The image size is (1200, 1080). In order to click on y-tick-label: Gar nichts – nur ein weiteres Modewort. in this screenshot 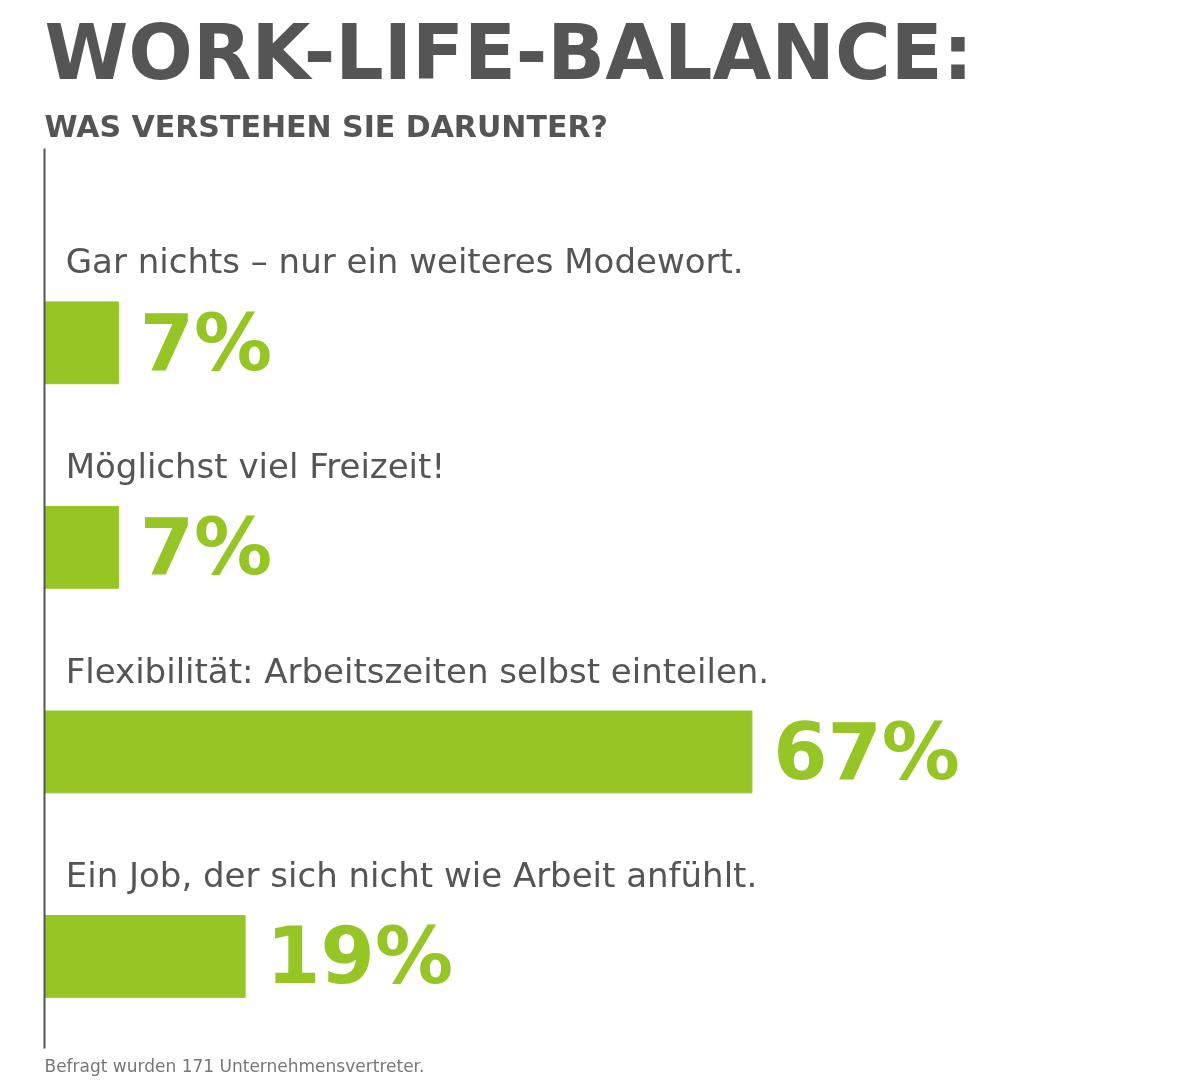, I will do `click(404, 261)`.